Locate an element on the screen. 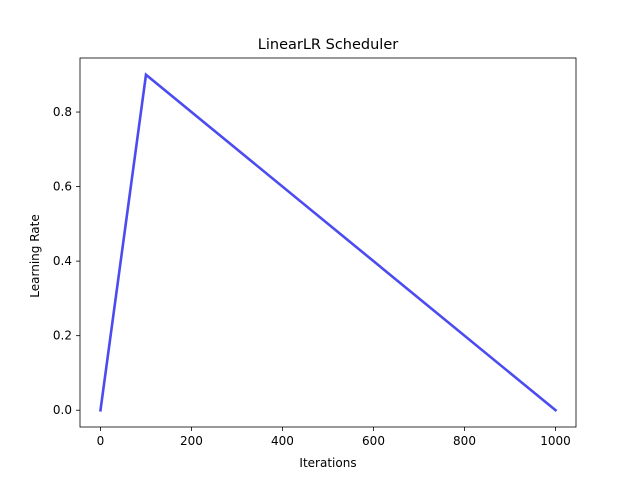 This screenshot has width=640, height=480. y-axis: 0.0 0.2 0.4 0.6 0.8 is located at coordinates (66, 261).